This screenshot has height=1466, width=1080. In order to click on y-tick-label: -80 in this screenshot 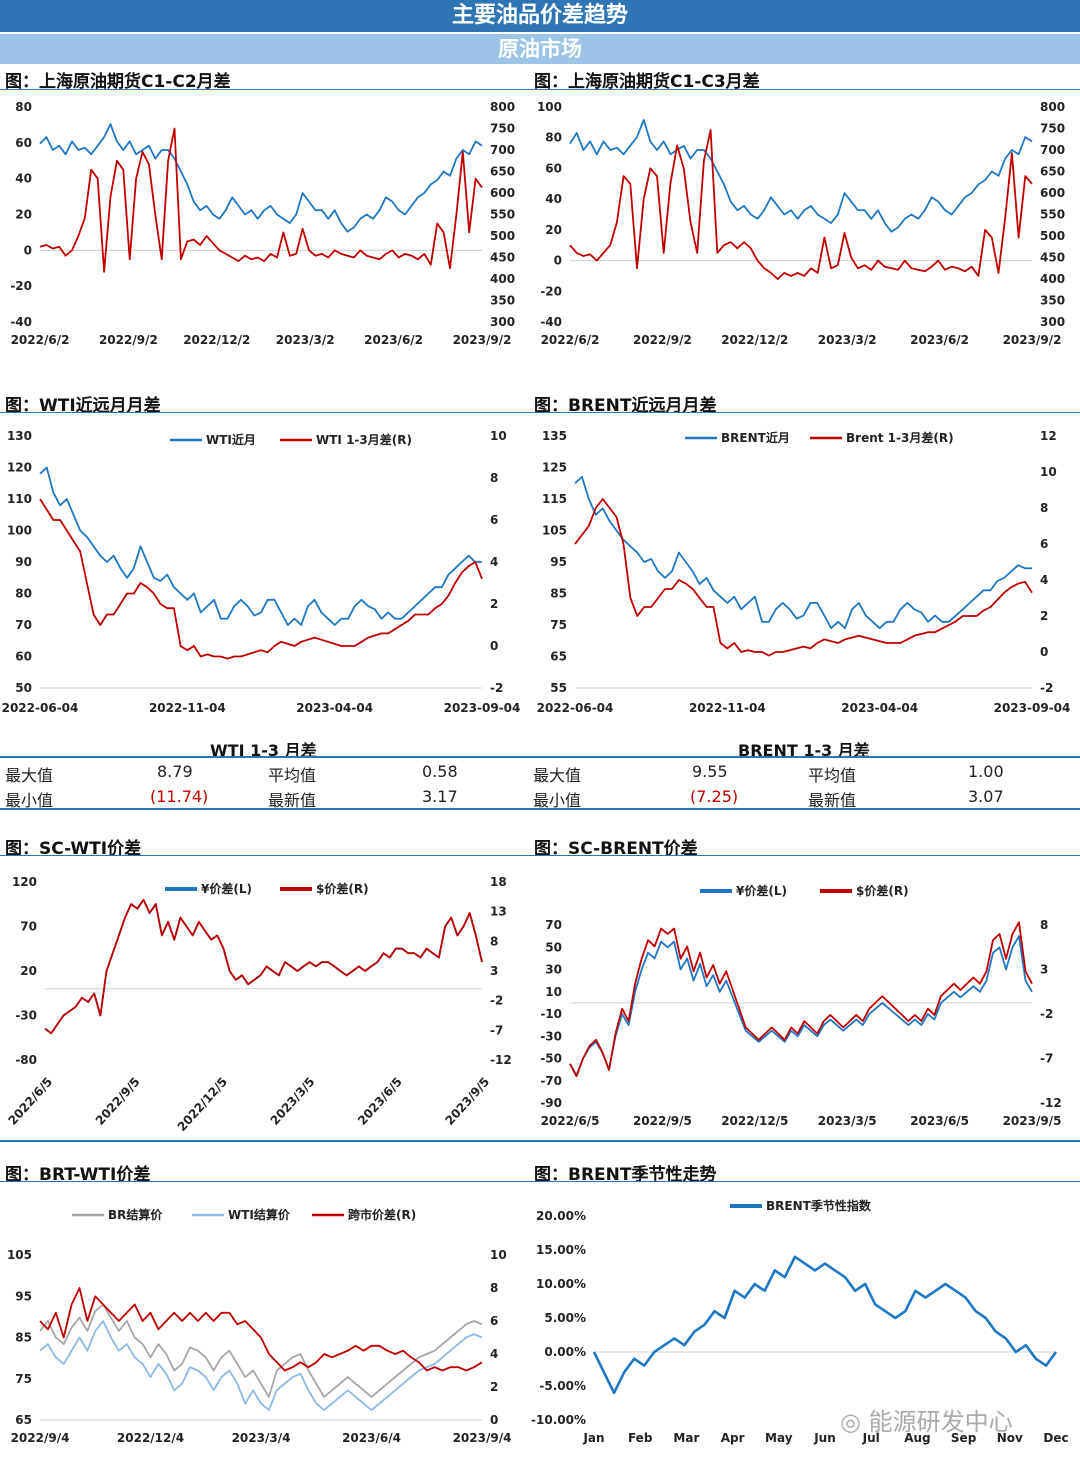, I will do `click(26, 1060)`.